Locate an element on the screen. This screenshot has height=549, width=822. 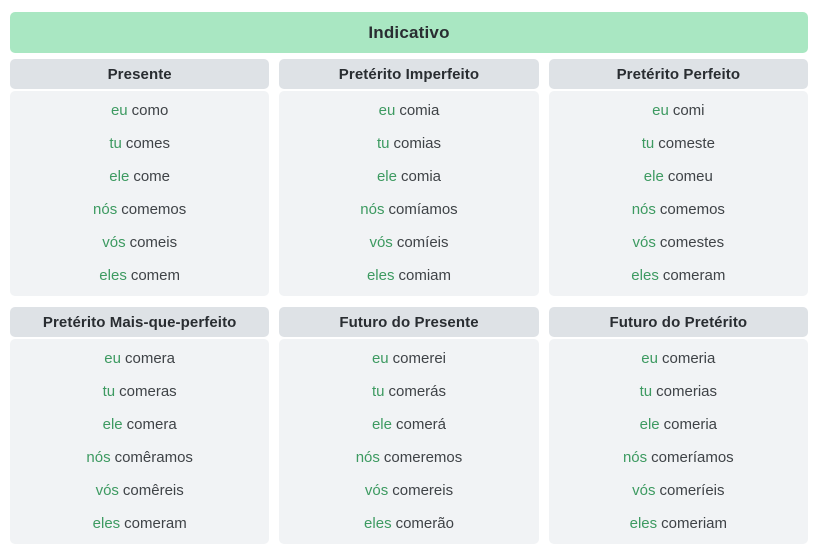
verb-form-label: comeríeis is located at coordinates (692, 490).